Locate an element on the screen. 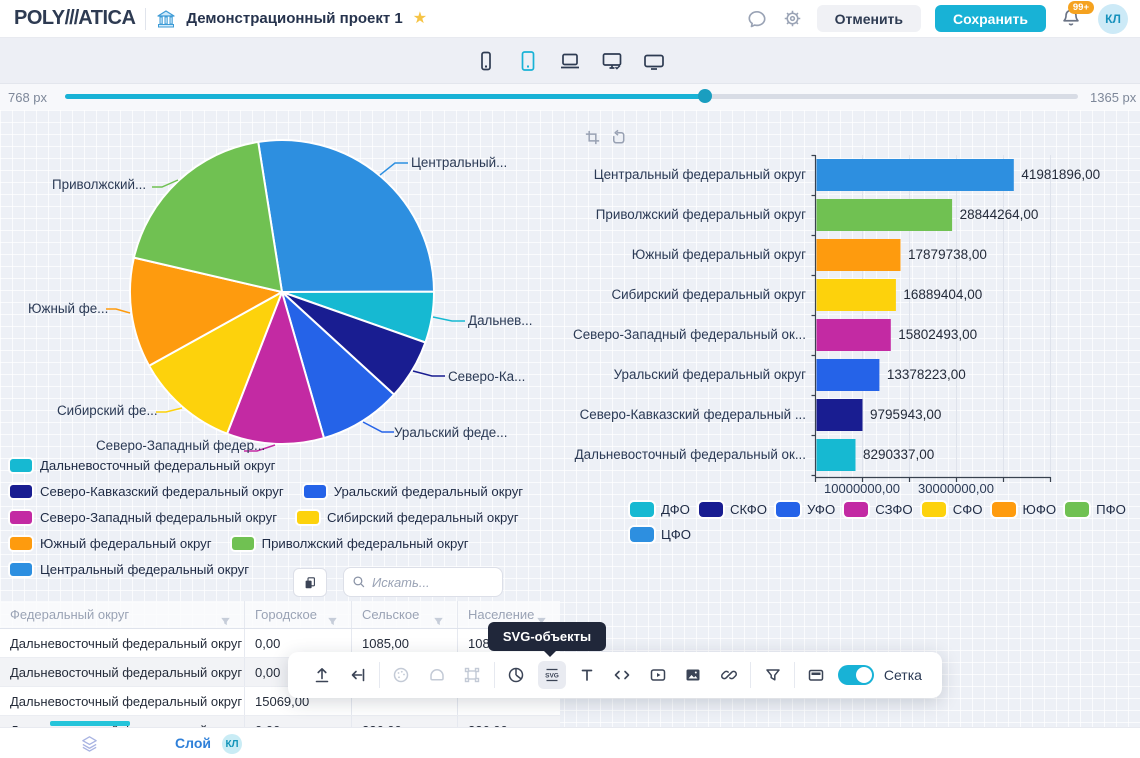 Image resolution: width=1140 pixels, height=758 pixels. bar-legend-item-ЦФО: ЦФО is located at coordinates (660, 534).